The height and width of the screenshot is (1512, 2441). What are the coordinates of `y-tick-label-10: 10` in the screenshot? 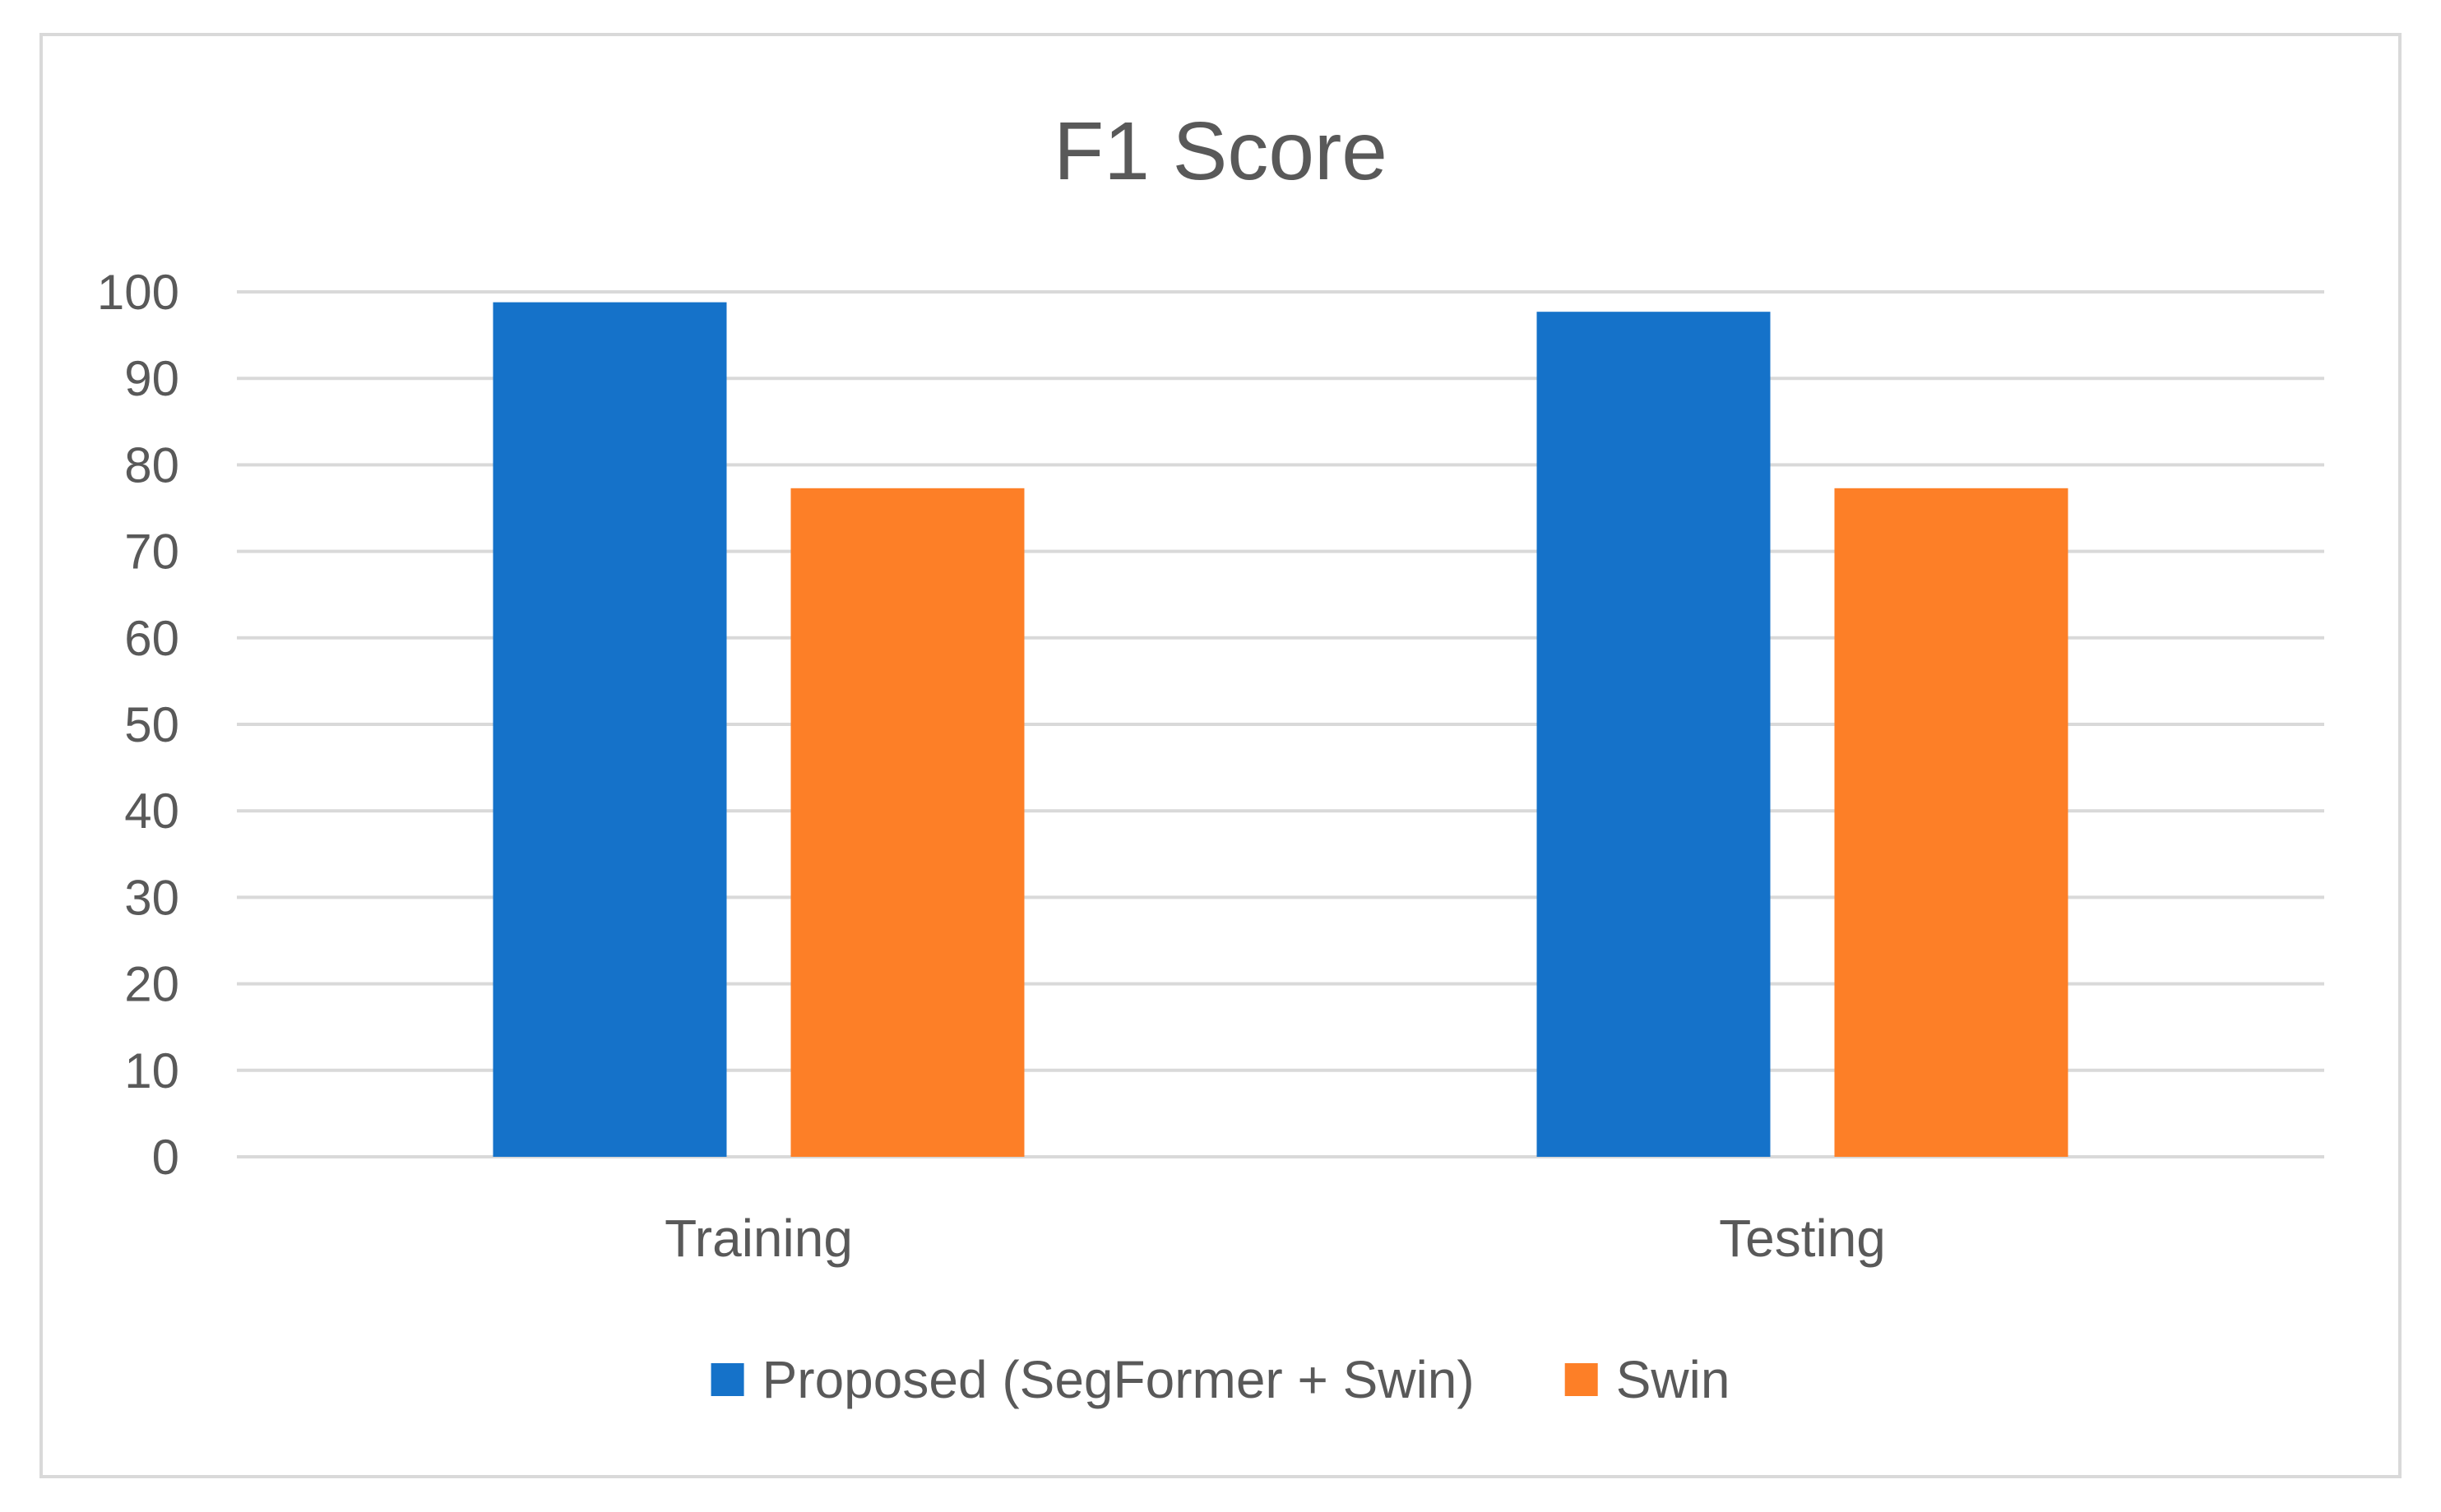 It's located at (151, 1070).